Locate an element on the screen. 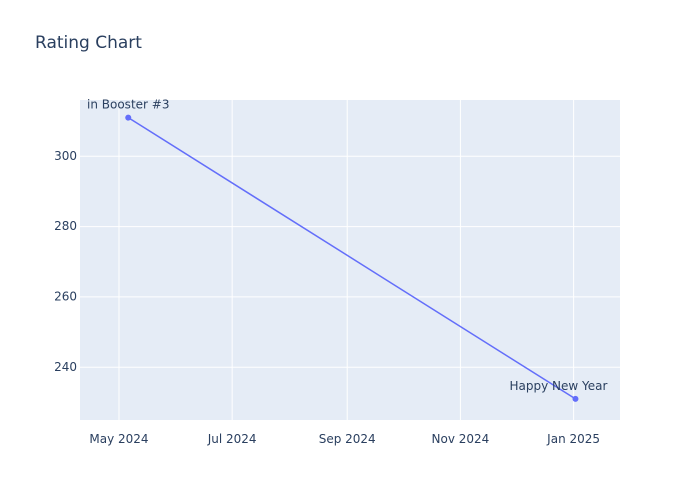  data-point-label: in Booster #3 is located at coordinates (128, 105).